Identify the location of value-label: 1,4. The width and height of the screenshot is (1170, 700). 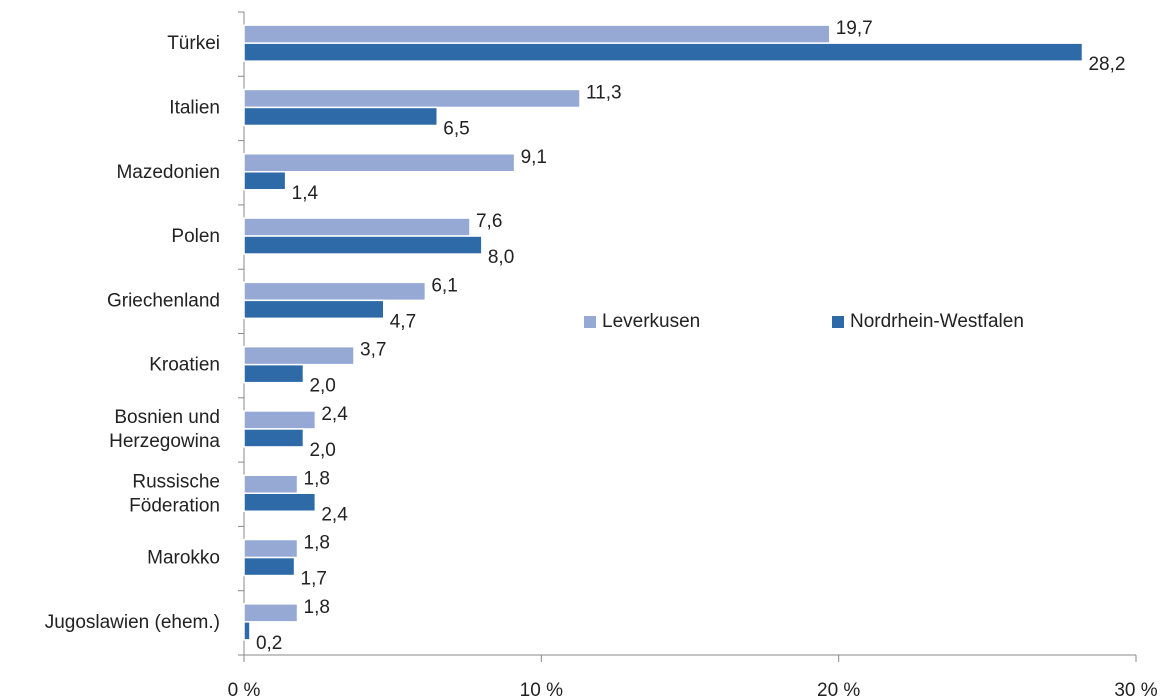
(305, 193).